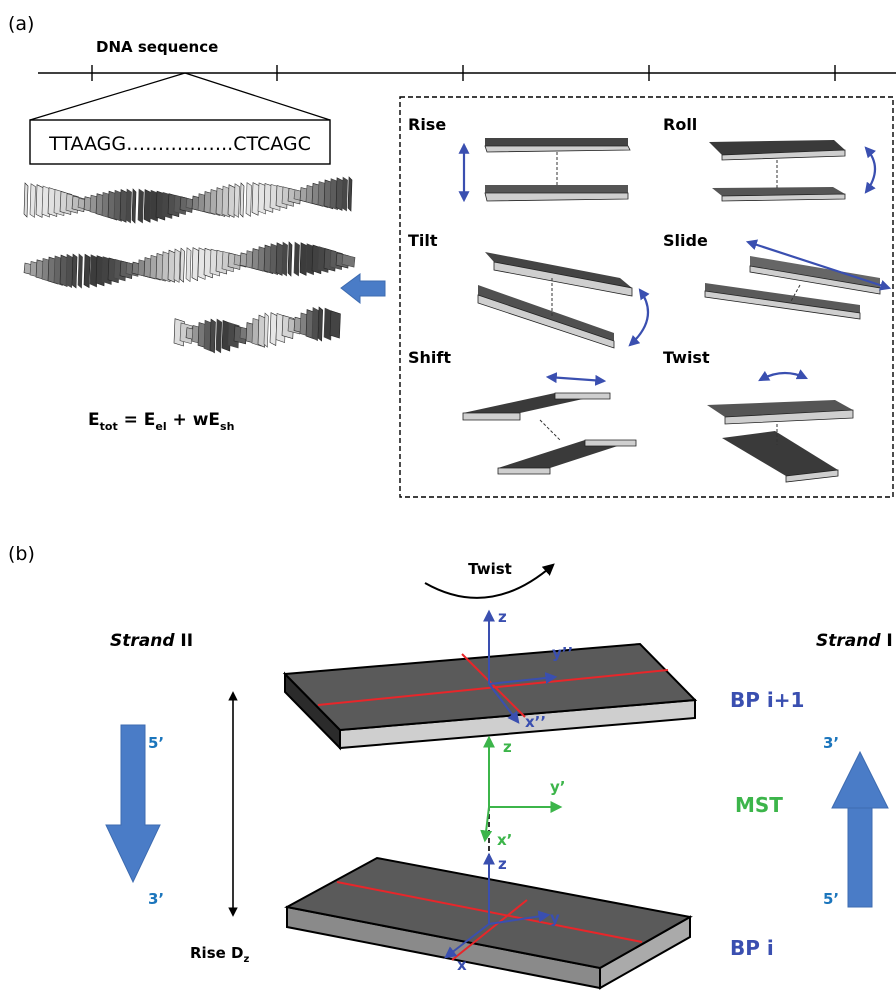 This screenshot has height=1002, width=896. Describe the element at coordinates (502, 864) in the screenshot. I see `axis-bottom-z: z` at that location.